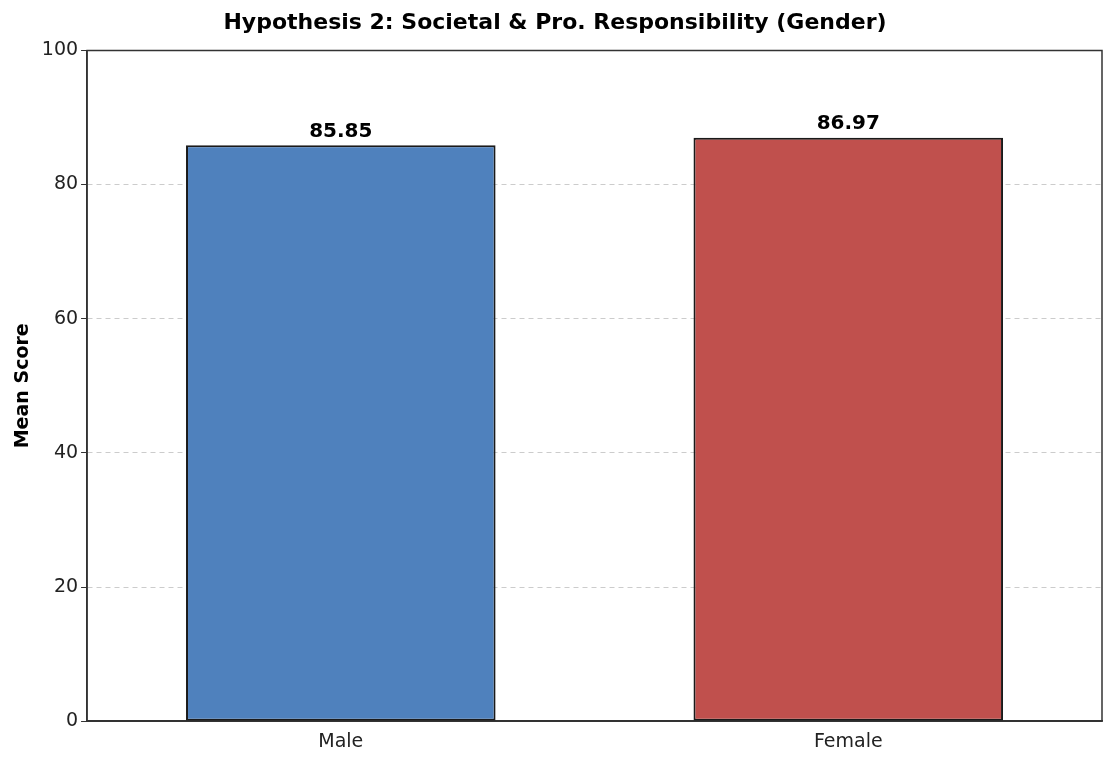 The width and height of the screenshot is (1104, 760). I want to click on y-tick-label: 60, so click(66, 316).